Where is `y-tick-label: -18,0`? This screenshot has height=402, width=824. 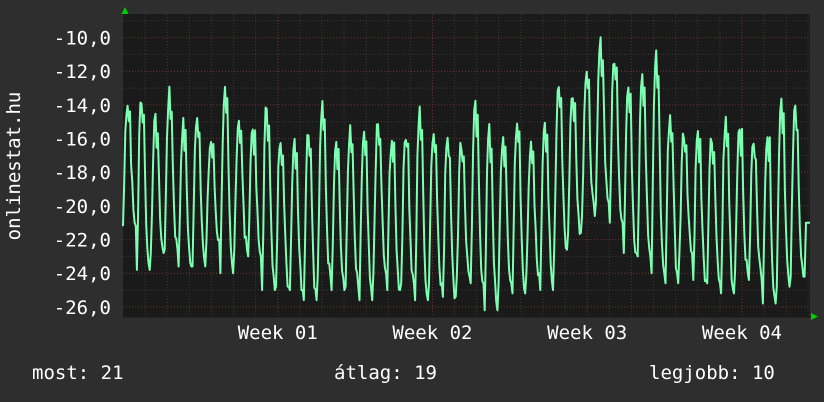 y-tick-label: -18,0 is located at coordinates (82, 173).